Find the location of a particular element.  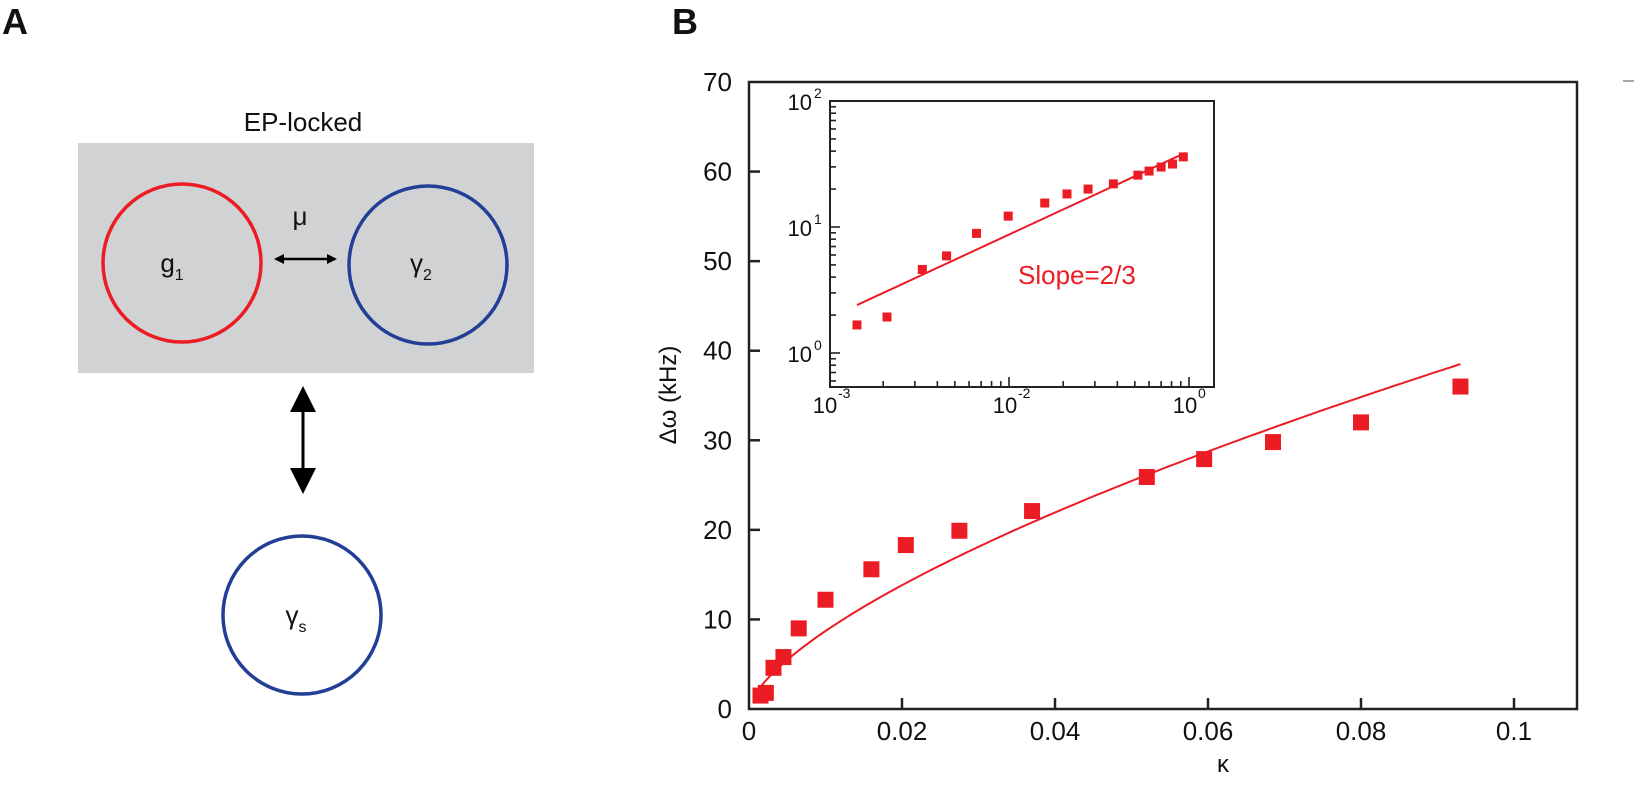

y-tick-label: 30 is located at coordinates (717, 440).